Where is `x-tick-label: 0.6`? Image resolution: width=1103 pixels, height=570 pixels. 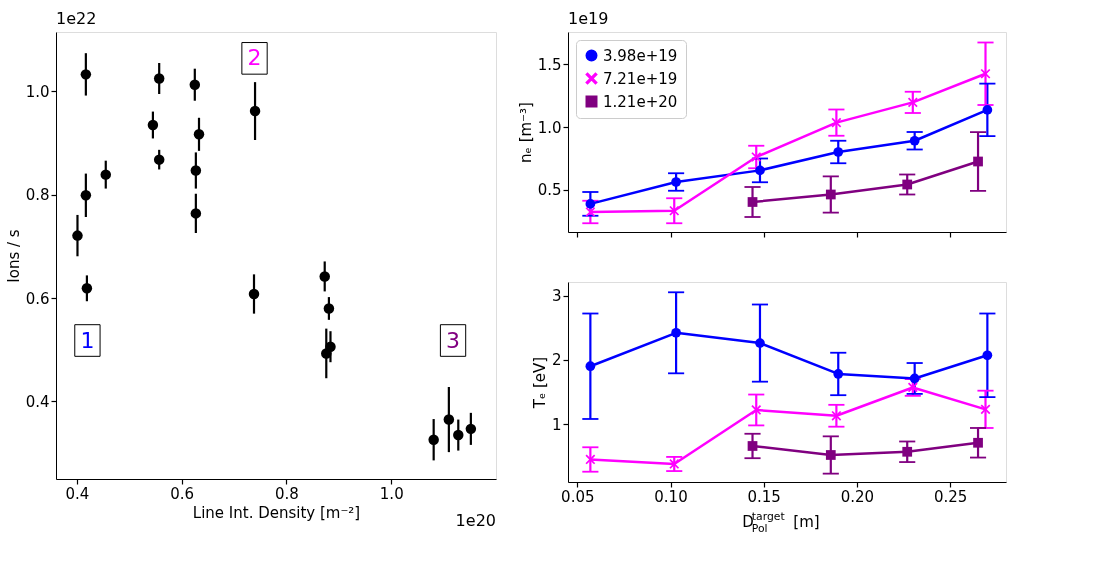
x-tick-label: 0.6 is located at coordinates (182, 493).